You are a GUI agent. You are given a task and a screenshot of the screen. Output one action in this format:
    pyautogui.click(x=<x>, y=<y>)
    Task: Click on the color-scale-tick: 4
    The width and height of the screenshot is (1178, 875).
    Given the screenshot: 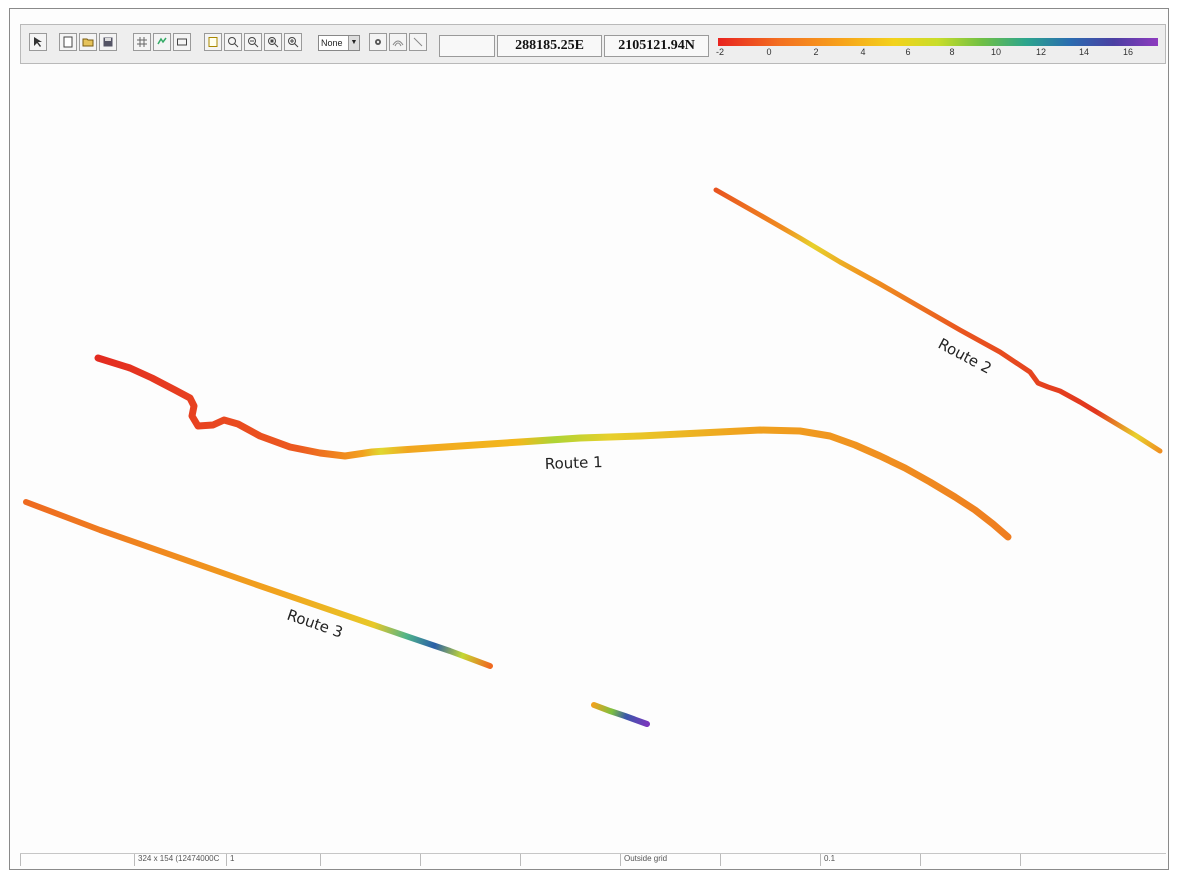 What is the action you would take?
    pyautogui.click(x=863, y=52)
    